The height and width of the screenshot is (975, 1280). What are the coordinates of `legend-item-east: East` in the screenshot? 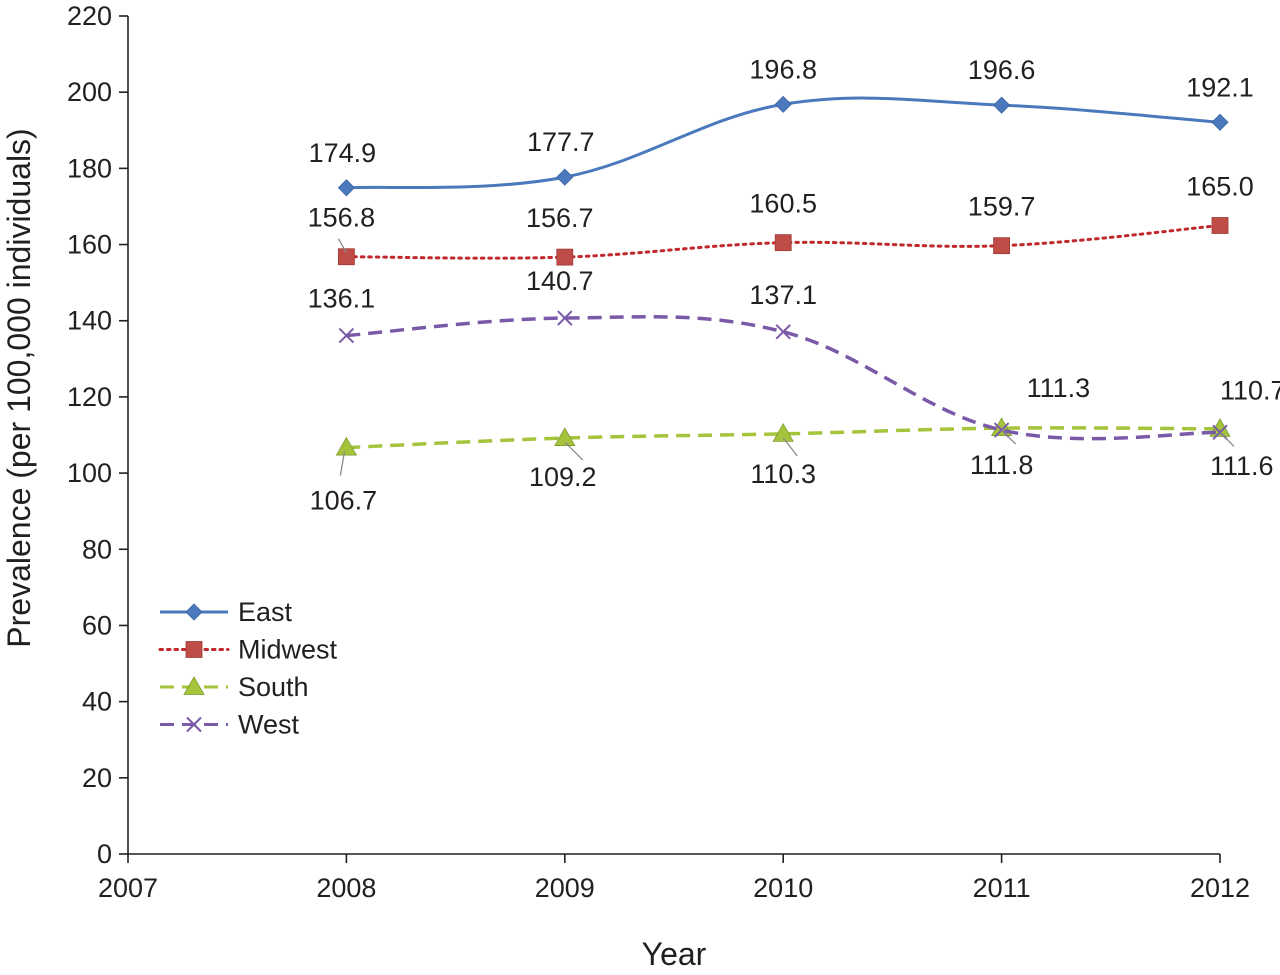 It's located at (226, 612).